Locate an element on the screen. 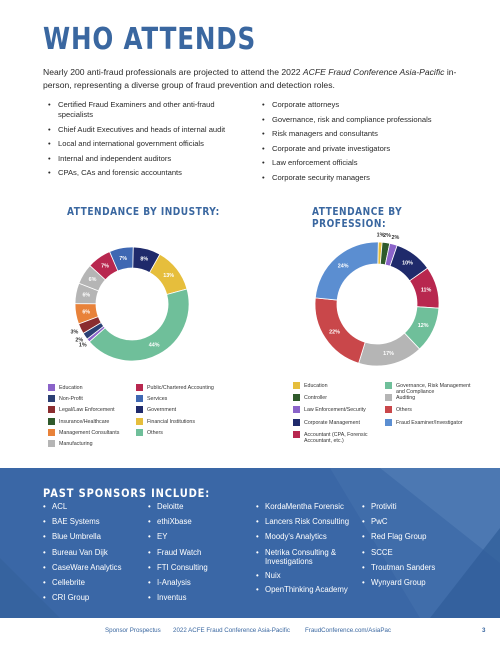 The height and width of the screenshot is (647, 500). data-label: 1% is located at coordinates (83, 345).